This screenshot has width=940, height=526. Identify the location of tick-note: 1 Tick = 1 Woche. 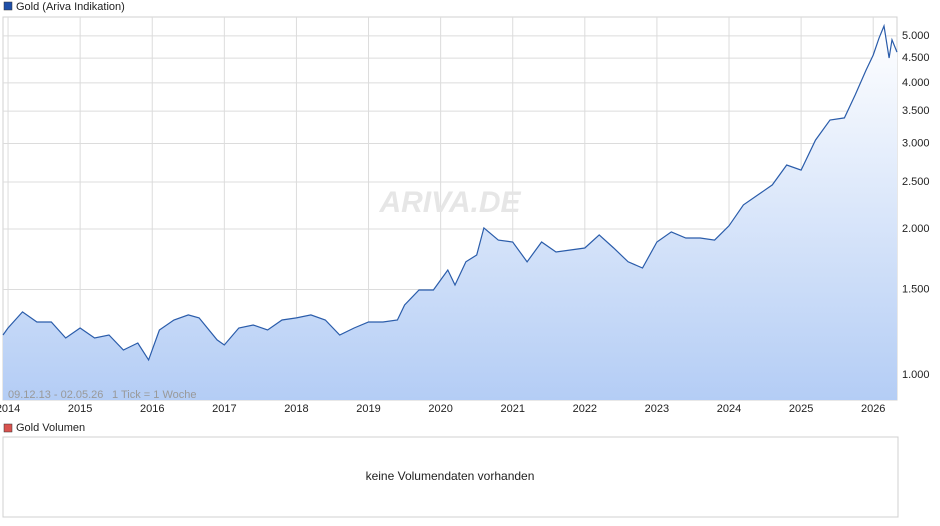
(154, 395).